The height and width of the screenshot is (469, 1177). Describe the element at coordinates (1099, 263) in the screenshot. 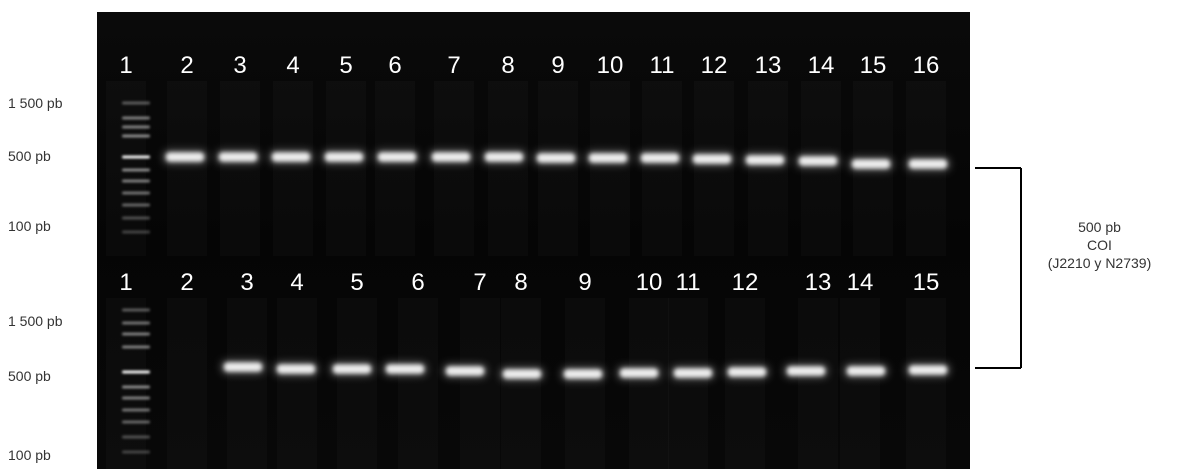

I see `annotation-primers: (J2210 y N2739)` at that location.